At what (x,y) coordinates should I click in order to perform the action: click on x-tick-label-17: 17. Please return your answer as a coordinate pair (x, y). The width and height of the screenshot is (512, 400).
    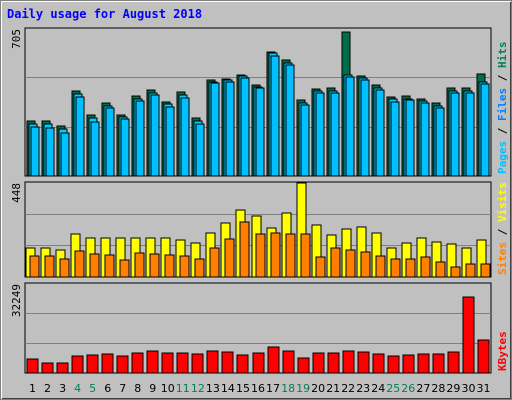
    Looking at the image, I should click on (273, 388).